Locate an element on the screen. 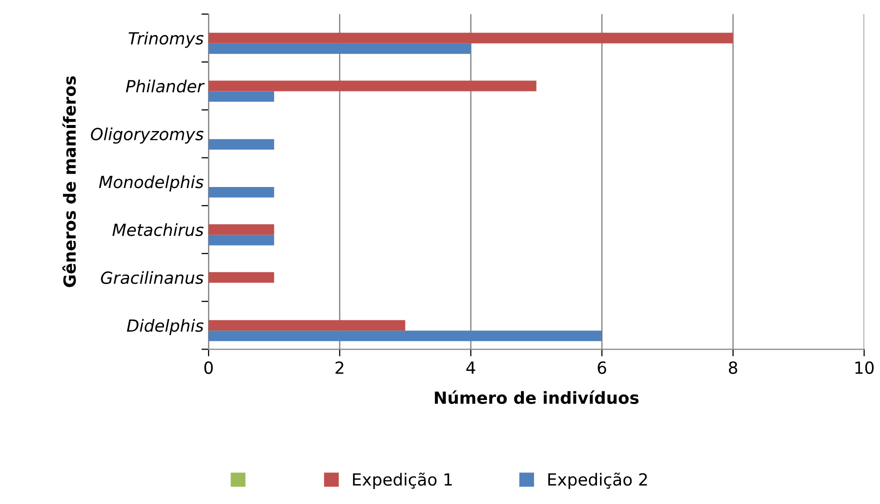 This screenshot has width=880, height=504. y-tick-label: Metachirus is located at coordinates (158, 229).